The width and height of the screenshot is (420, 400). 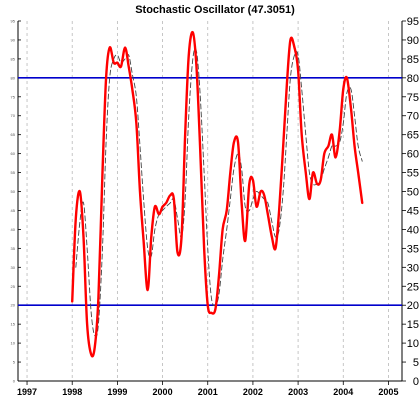 What do you see at coordinates (27, 392) in the screenshot?
I see `x-tick-label-1997: 1997` at bounding box center [27, 392].